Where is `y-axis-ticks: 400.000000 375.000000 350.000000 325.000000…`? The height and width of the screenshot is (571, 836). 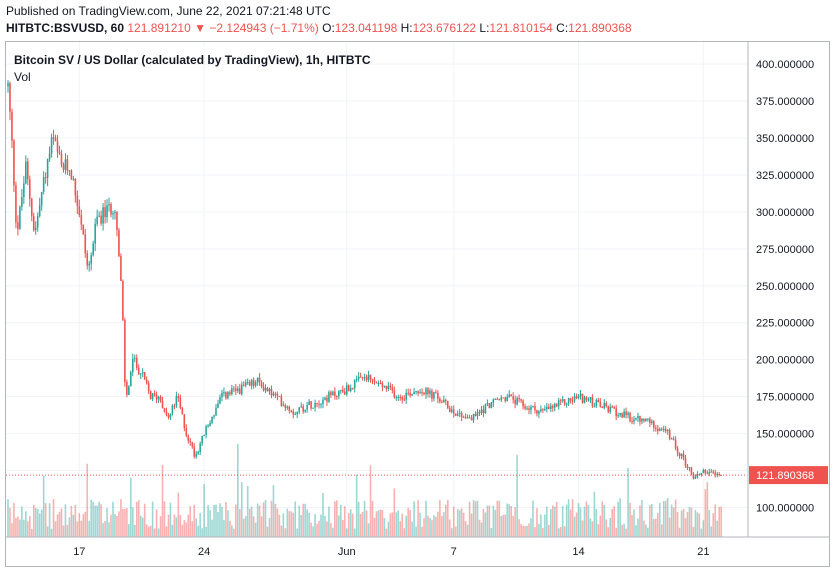 y-axis-ticks: 400.000000 375.000000 350.000000 325.000000… is located at coordinates (785, 286).